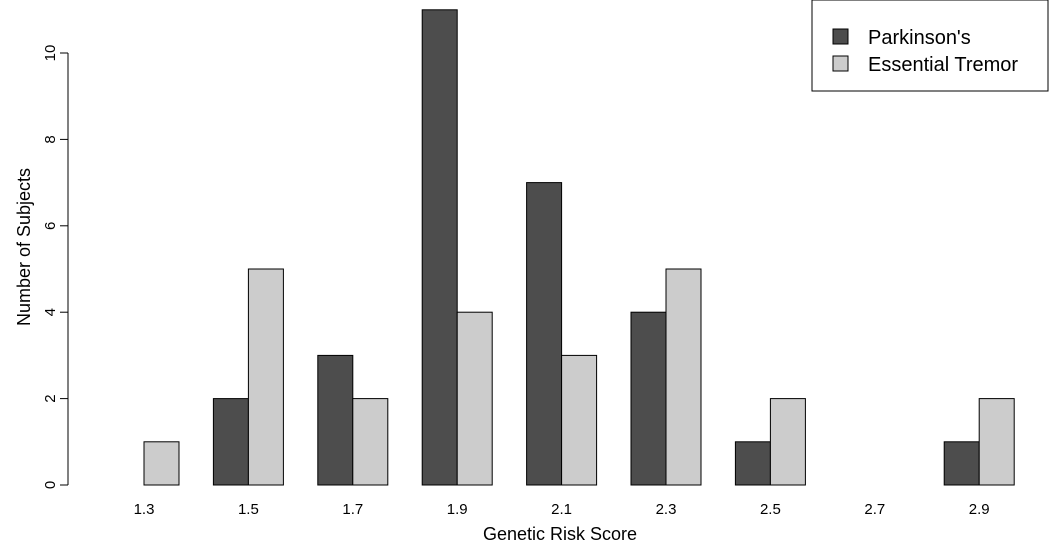  Describe the element at coordinates (919, 38) in the screenshot. I see `legend-label-parkinsons: Parkinson's` at that location.